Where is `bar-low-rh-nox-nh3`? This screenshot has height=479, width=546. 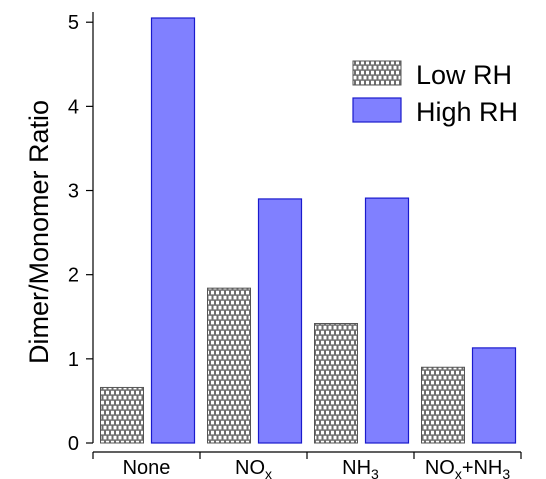
bar-low-rh-nox-nh3 is located at coordinates (443, 405).